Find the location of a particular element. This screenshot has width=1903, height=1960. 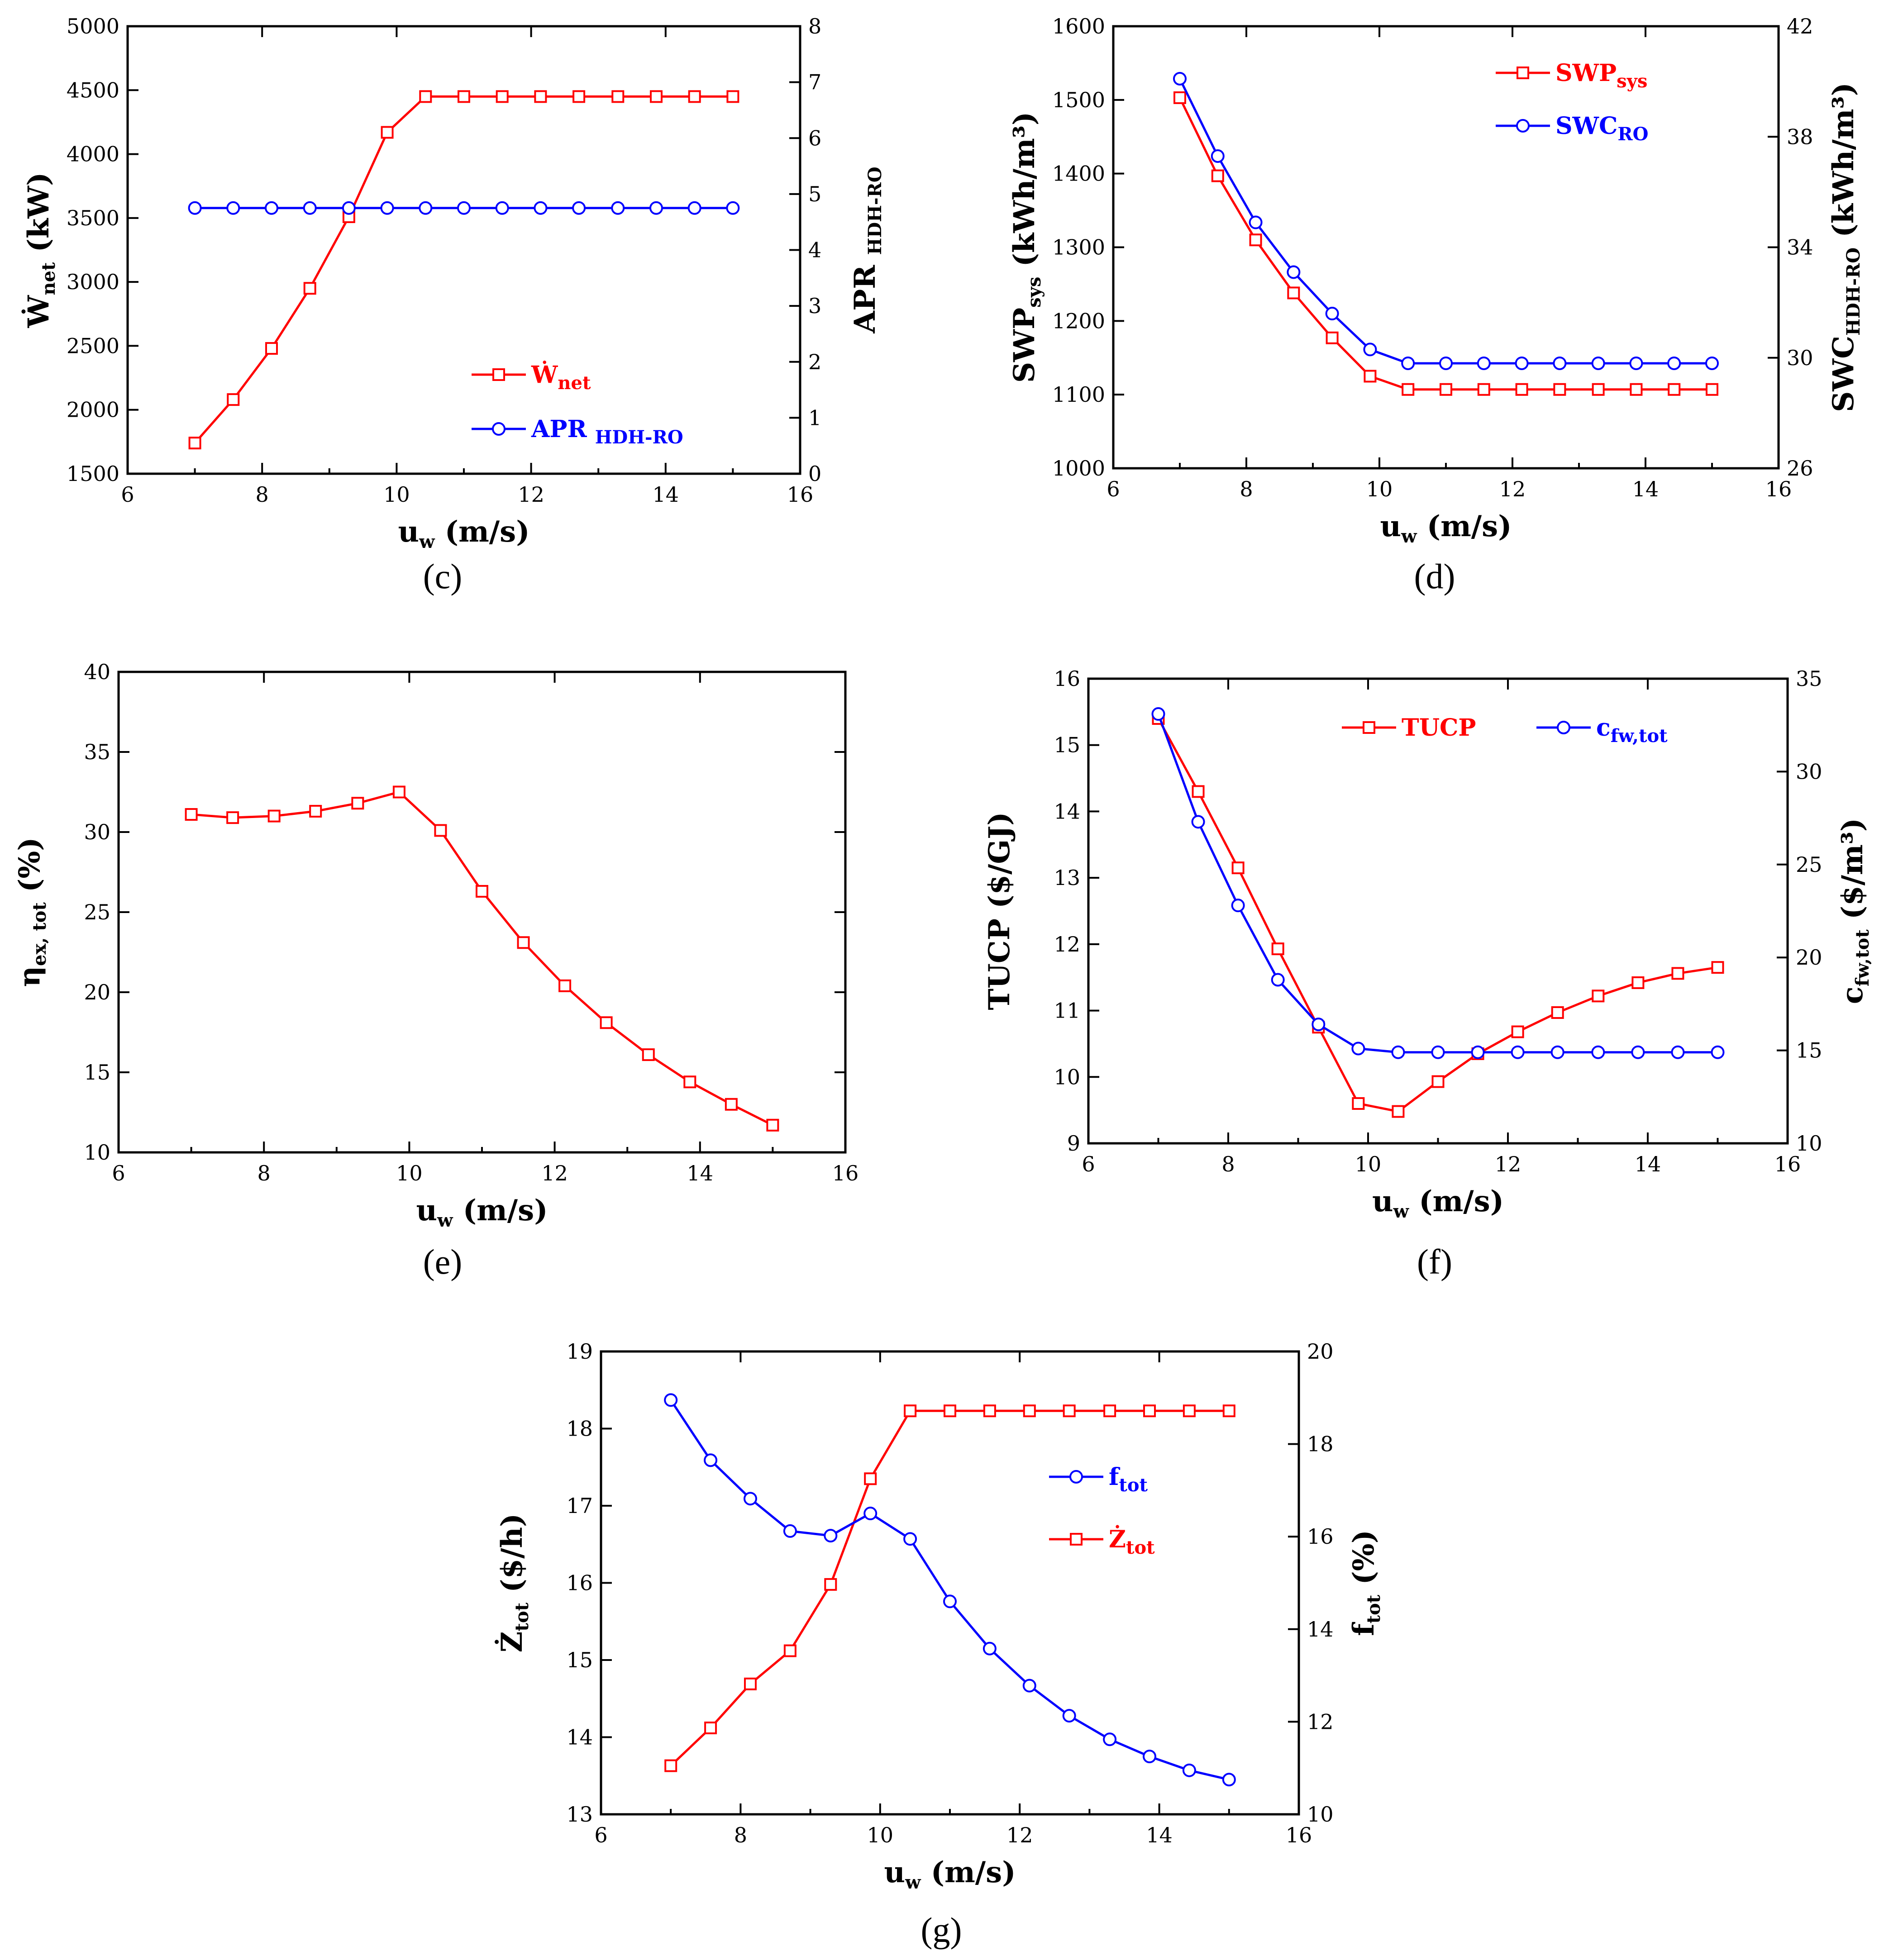

x-tick-label-g: 16 is located at coordinates (1299, 1835).